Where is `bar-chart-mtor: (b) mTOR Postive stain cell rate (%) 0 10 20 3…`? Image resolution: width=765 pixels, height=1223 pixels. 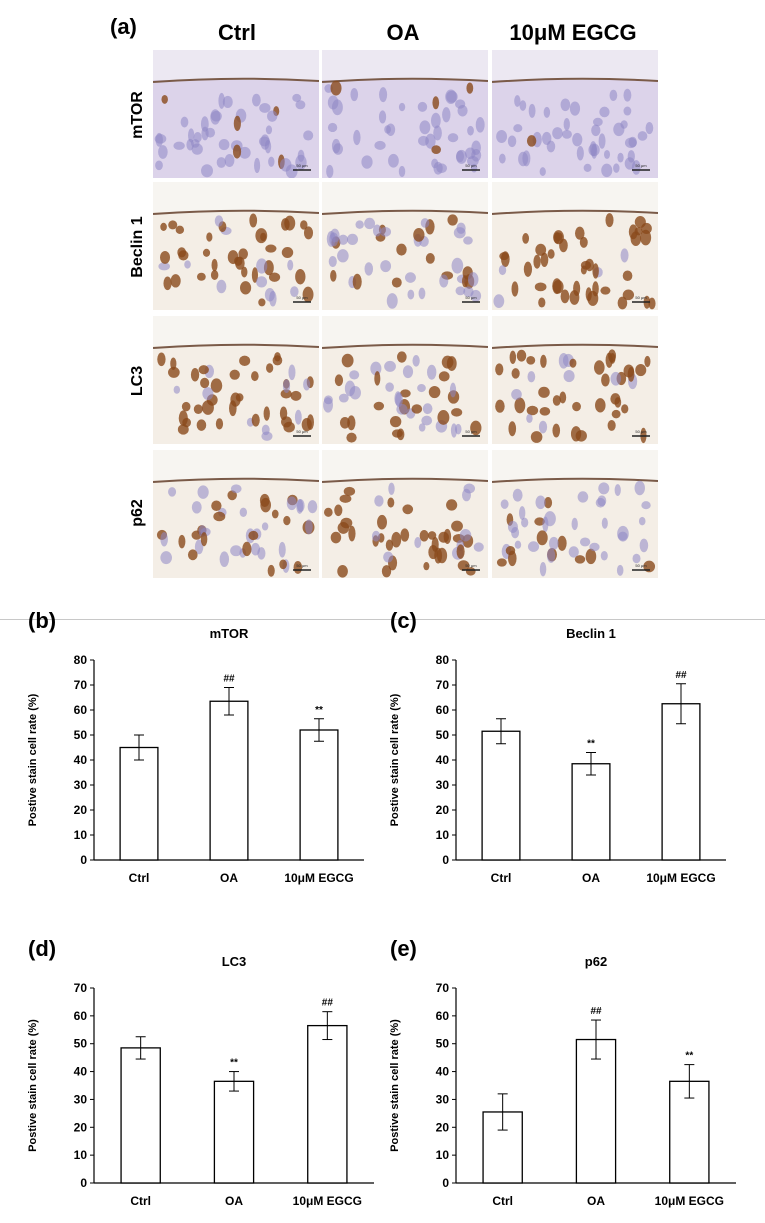 bar-chart-mtor: (b) mTOR Postive stain cell rate (%) 0 10 20 3… is located at coordinates (195, 746).